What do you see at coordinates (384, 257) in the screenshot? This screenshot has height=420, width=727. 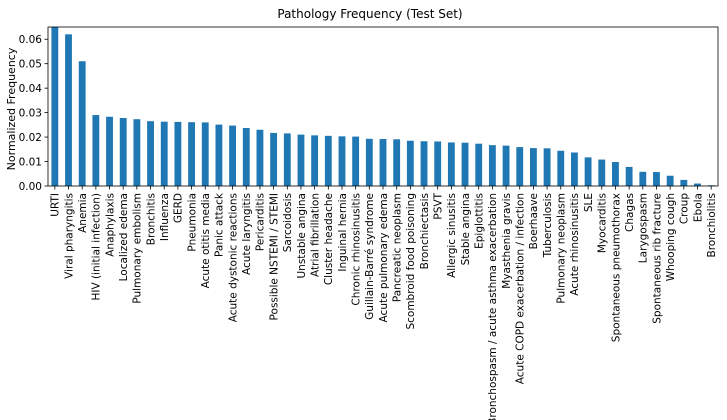 I see `x-tick-label-24: Acute pulmonary edema` at bounding box center [384, 257].